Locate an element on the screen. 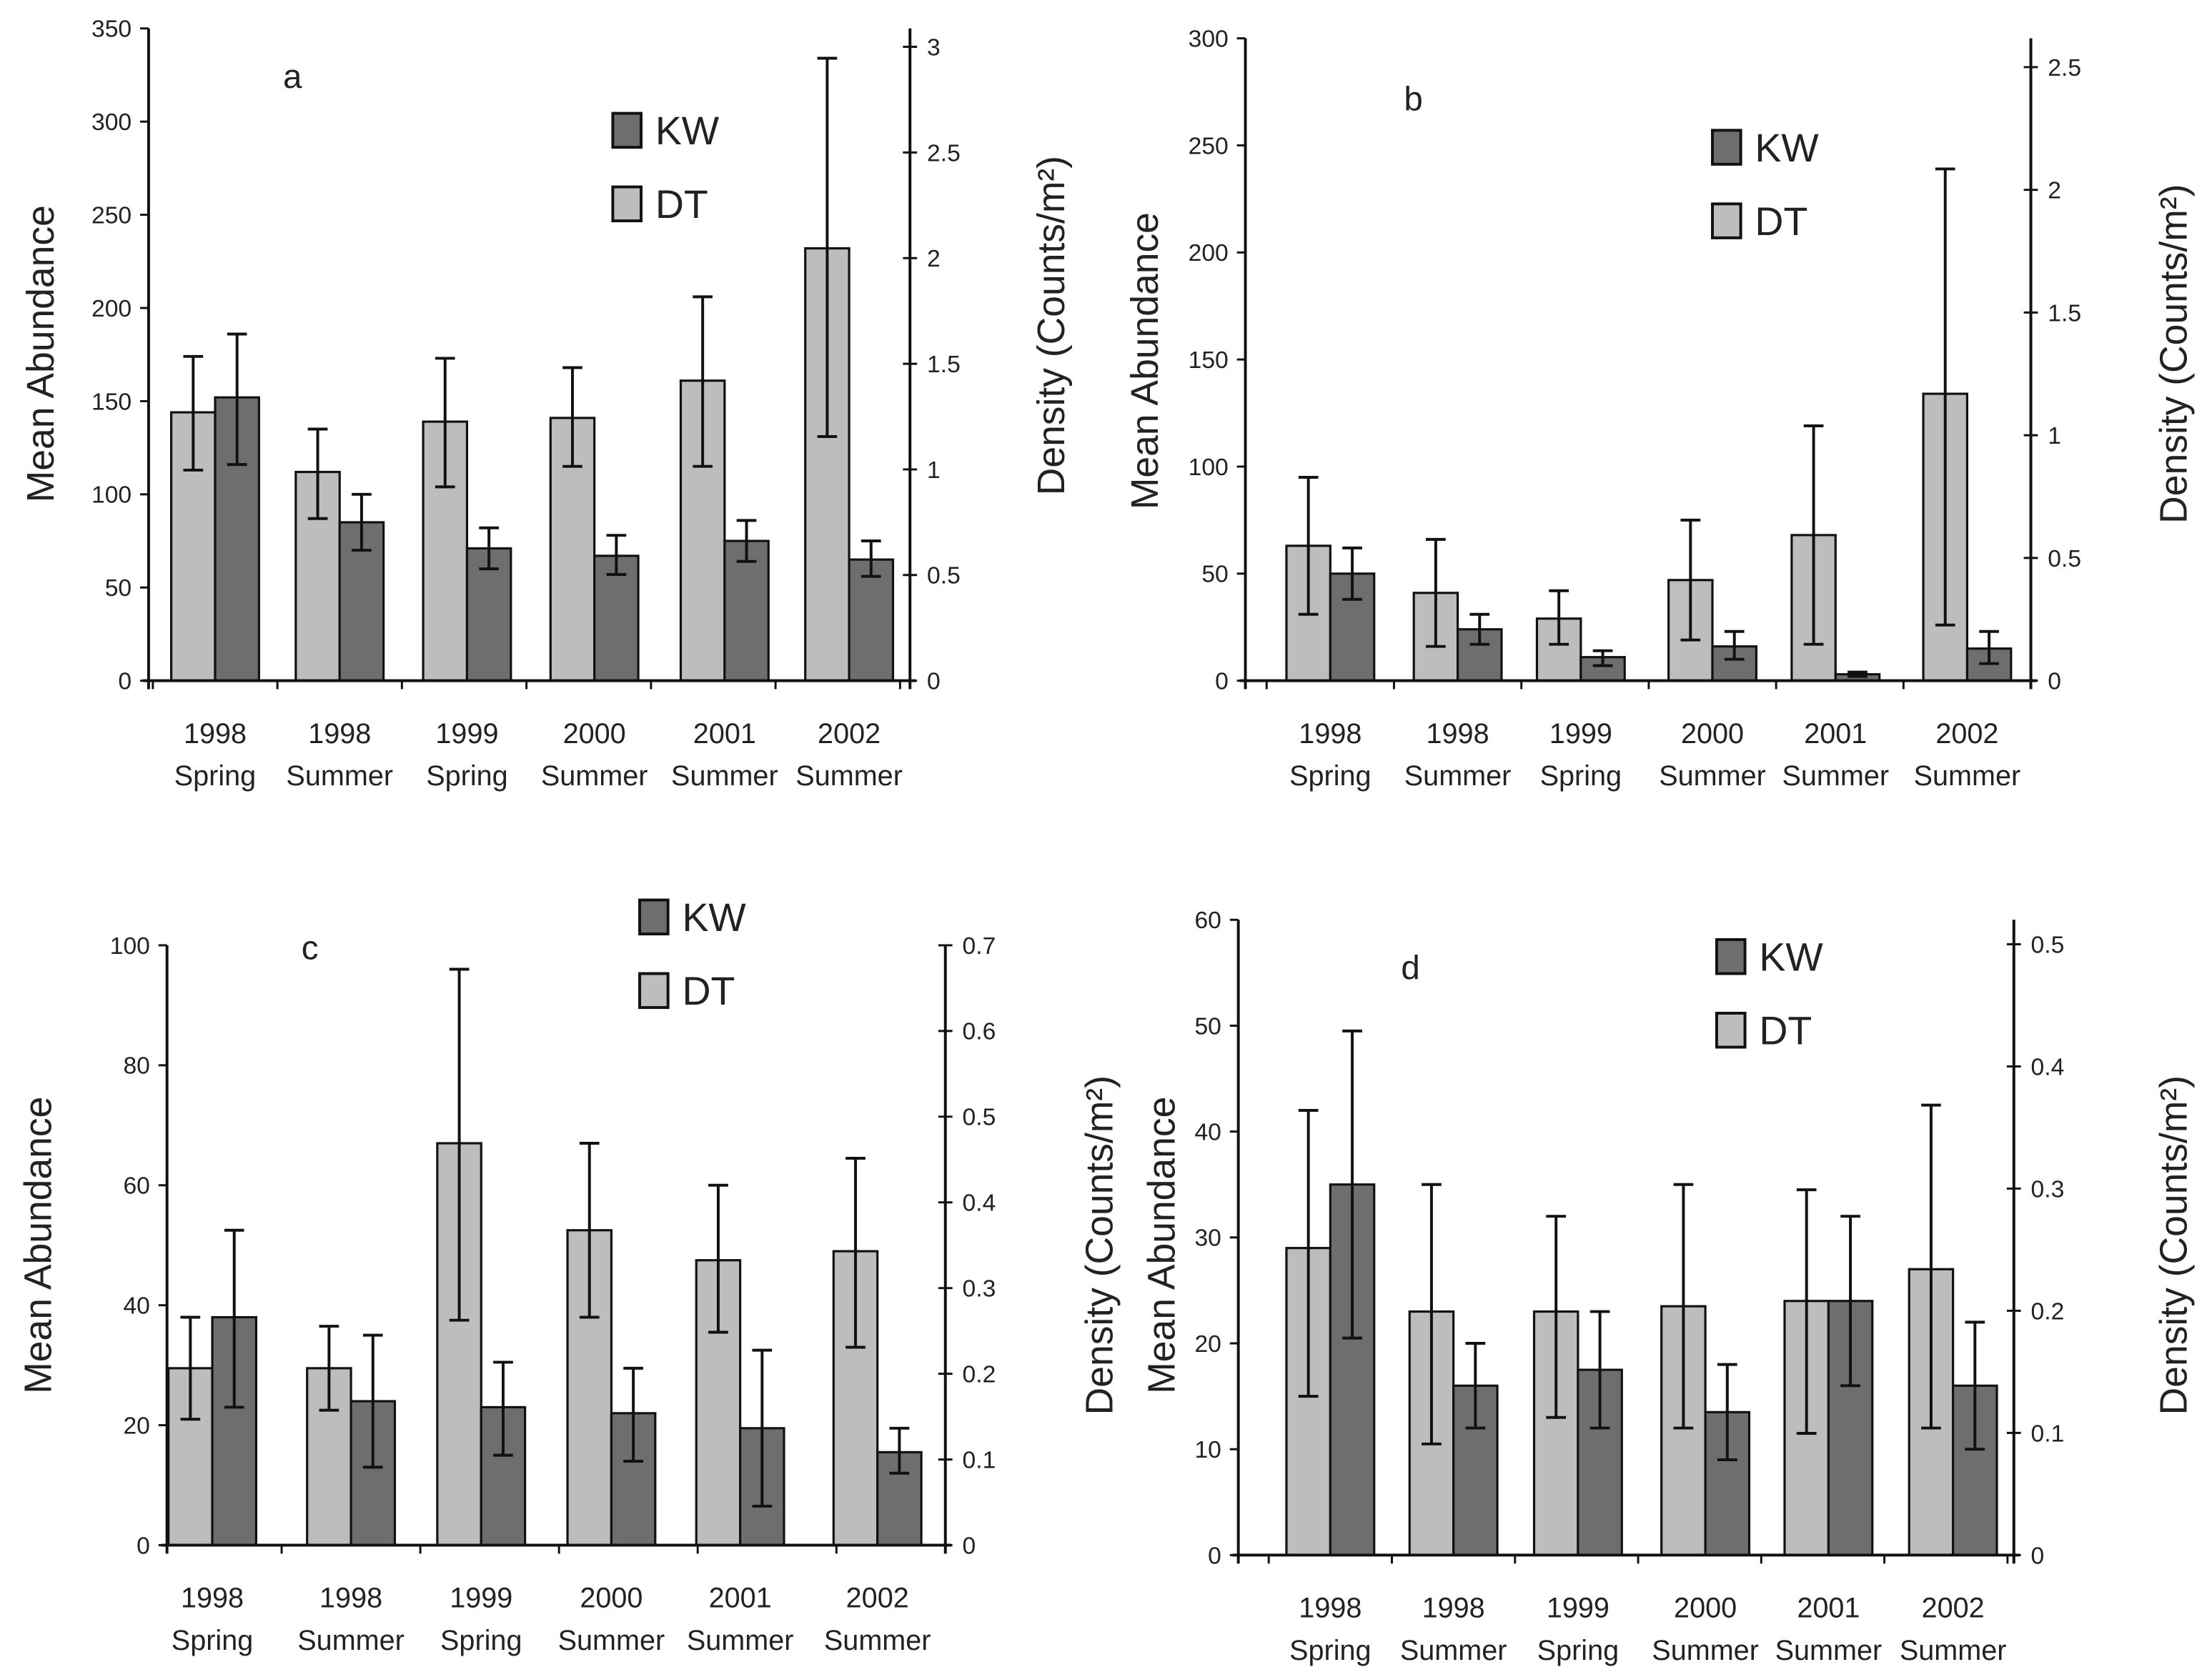  y-tick-label: 20 is located at coordinates (1207, 1344).